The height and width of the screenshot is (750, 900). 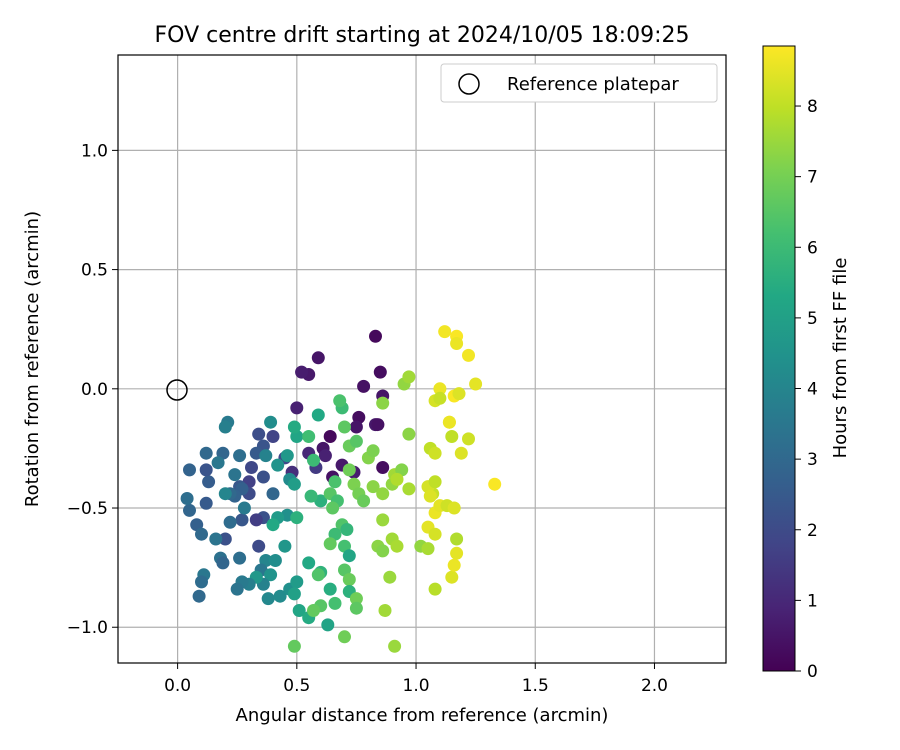 I want to click on x-tick-label: 0.0, so click(x=177, y=686).